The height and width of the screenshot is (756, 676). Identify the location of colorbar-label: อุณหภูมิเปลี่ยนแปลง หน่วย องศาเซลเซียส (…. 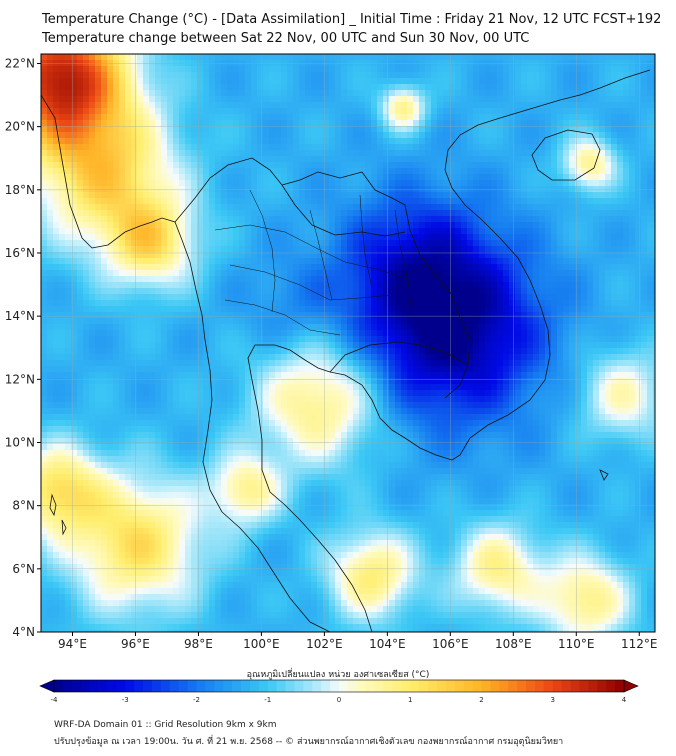
(338, 675).